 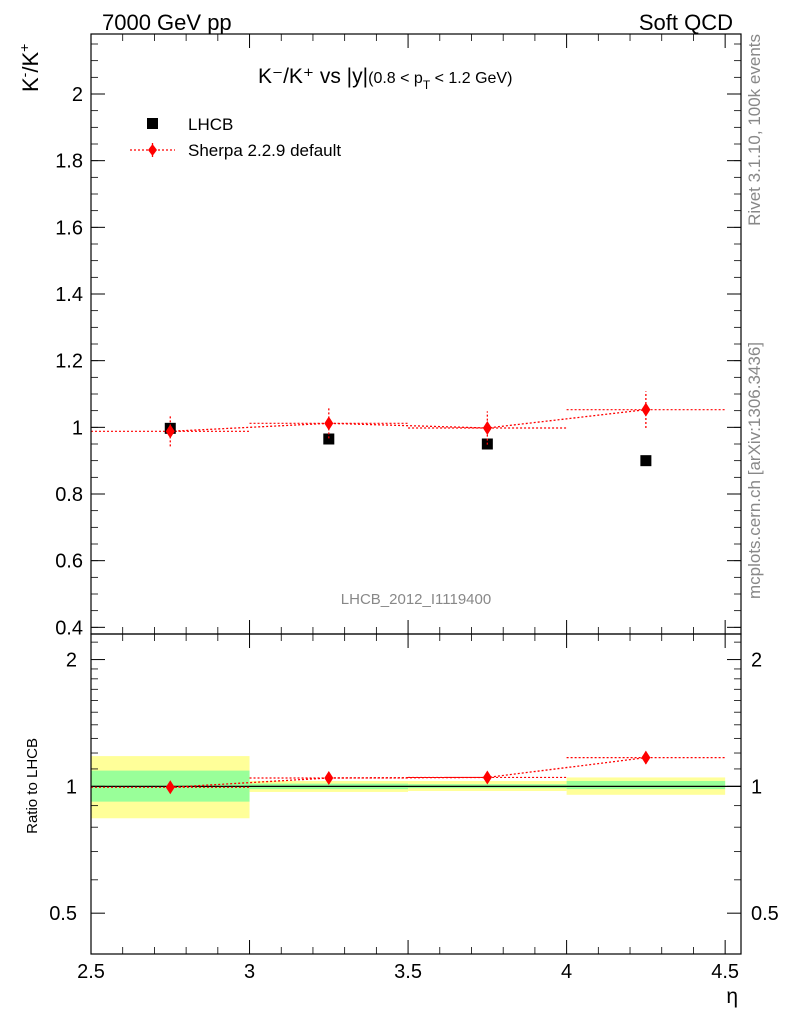 I want to click on mcplots-label: mcplots.cern.ch [arXiv:1306.3436], so click(x=754, y=470).